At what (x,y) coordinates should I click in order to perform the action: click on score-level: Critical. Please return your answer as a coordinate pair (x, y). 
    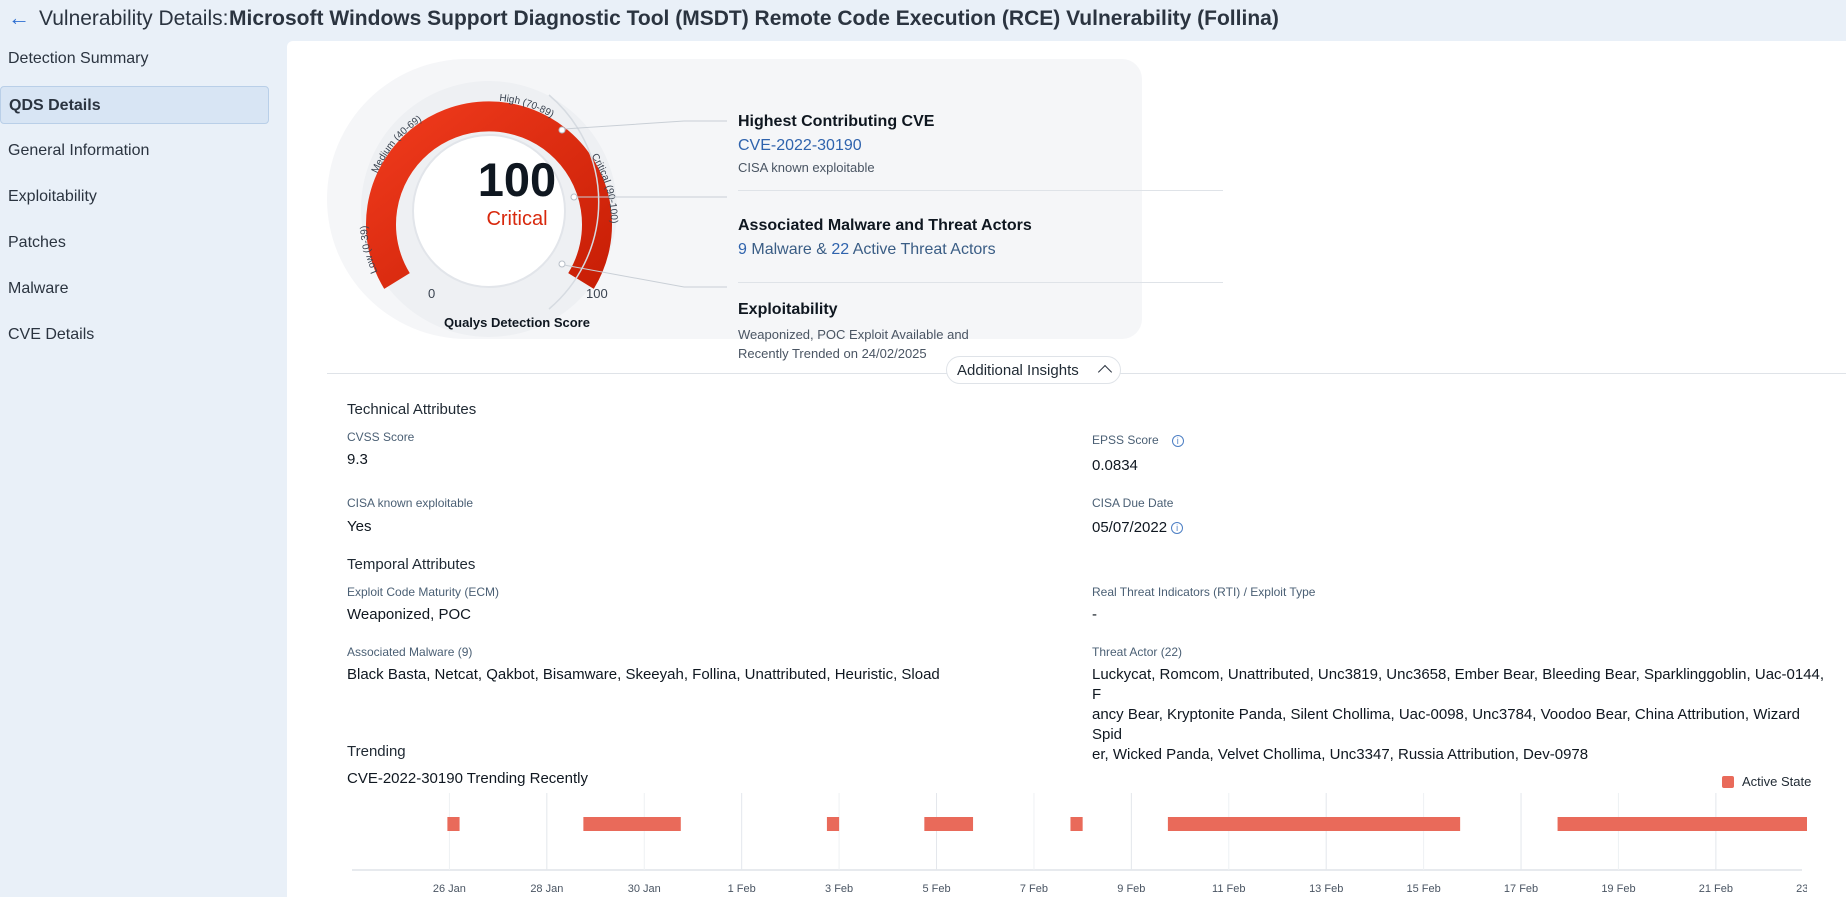
    Looking at the image, I should click on (517, 219).